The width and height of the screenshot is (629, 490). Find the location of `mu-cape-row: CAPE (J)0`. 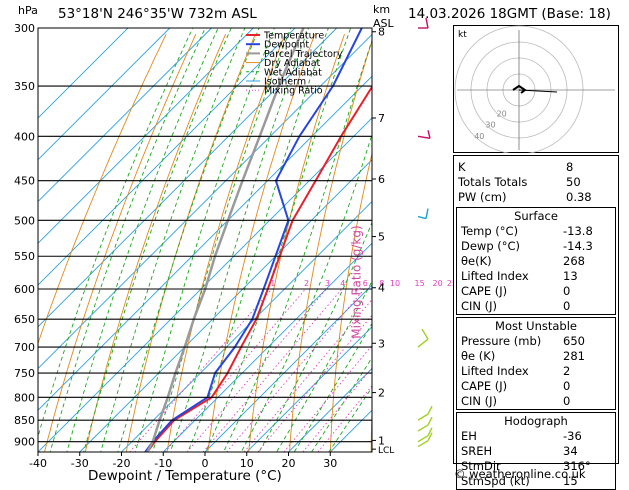

mu-cape-row: CAPE (J)0 is located at coordinates (536, 386).